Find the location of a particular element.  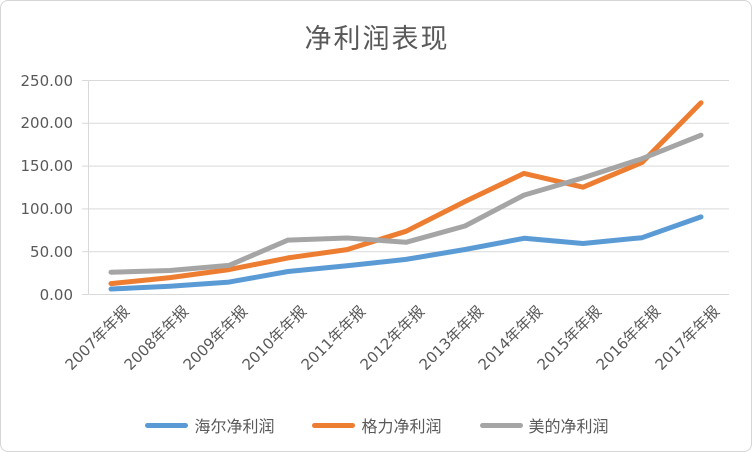

legend-label: 美的净利润 is located at coordinates (568, 426).